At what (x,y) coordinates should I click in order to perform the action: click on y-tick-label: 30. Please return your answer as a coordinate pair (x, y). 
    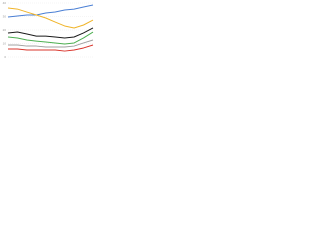
    Looking at the image, I should click on (5, 16).